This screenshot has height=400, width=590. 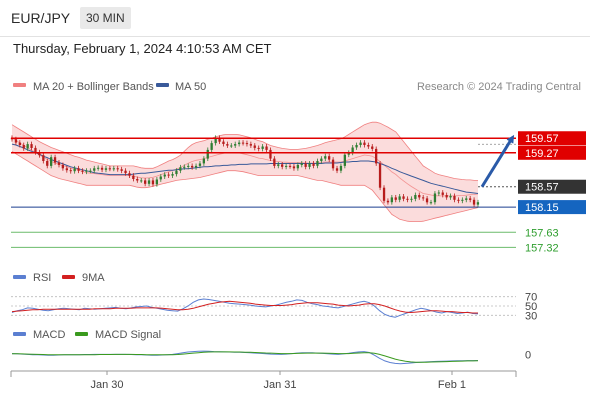 I want to click on resistance-label-box, so click(x=552, y=152).